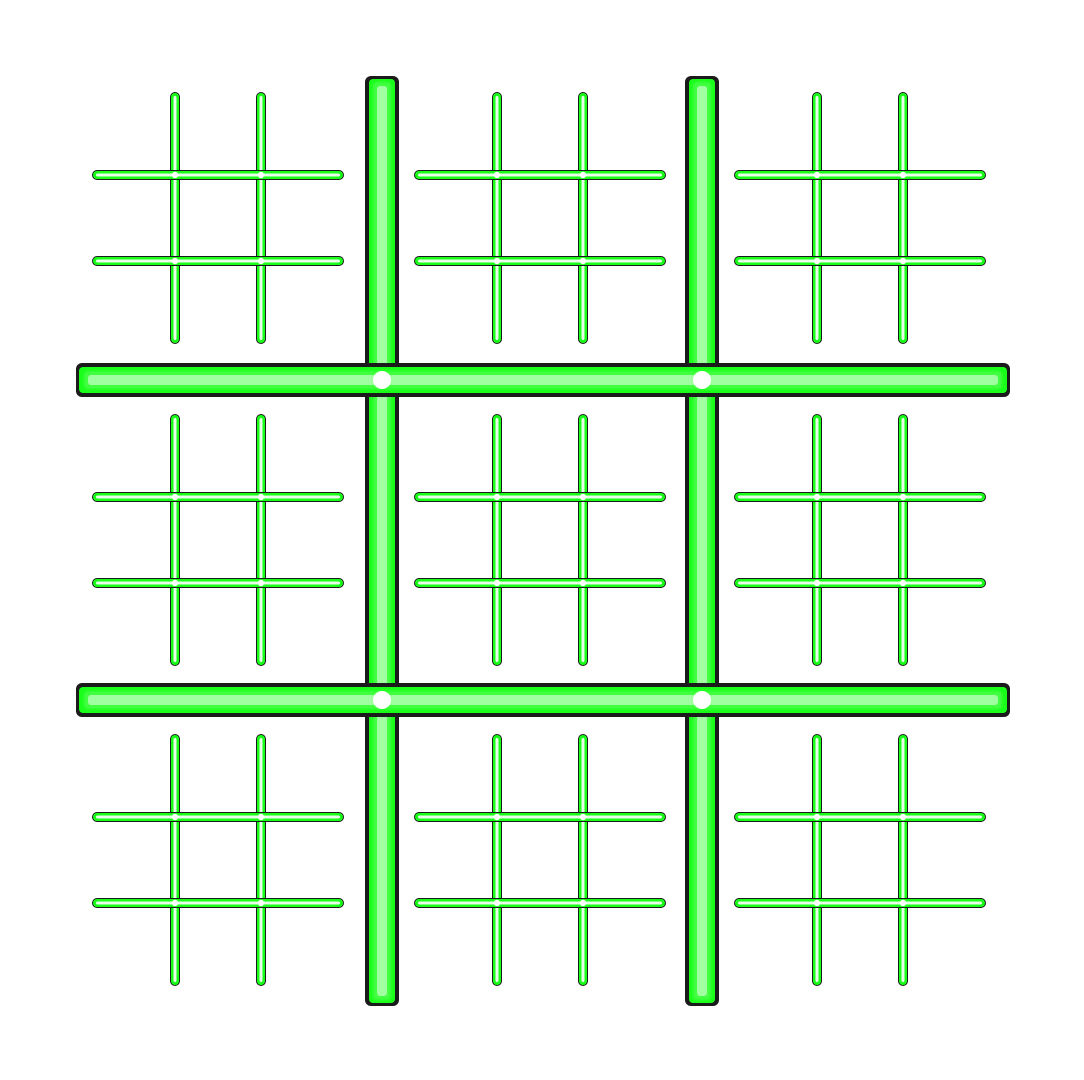 Image resolution: width=1084 pixels, height=1080 pixels. What do you see at coordinates (382, 380) in the screenshot?
I see `main-grid-intersection-top-left` at bounding box center [382, 380].